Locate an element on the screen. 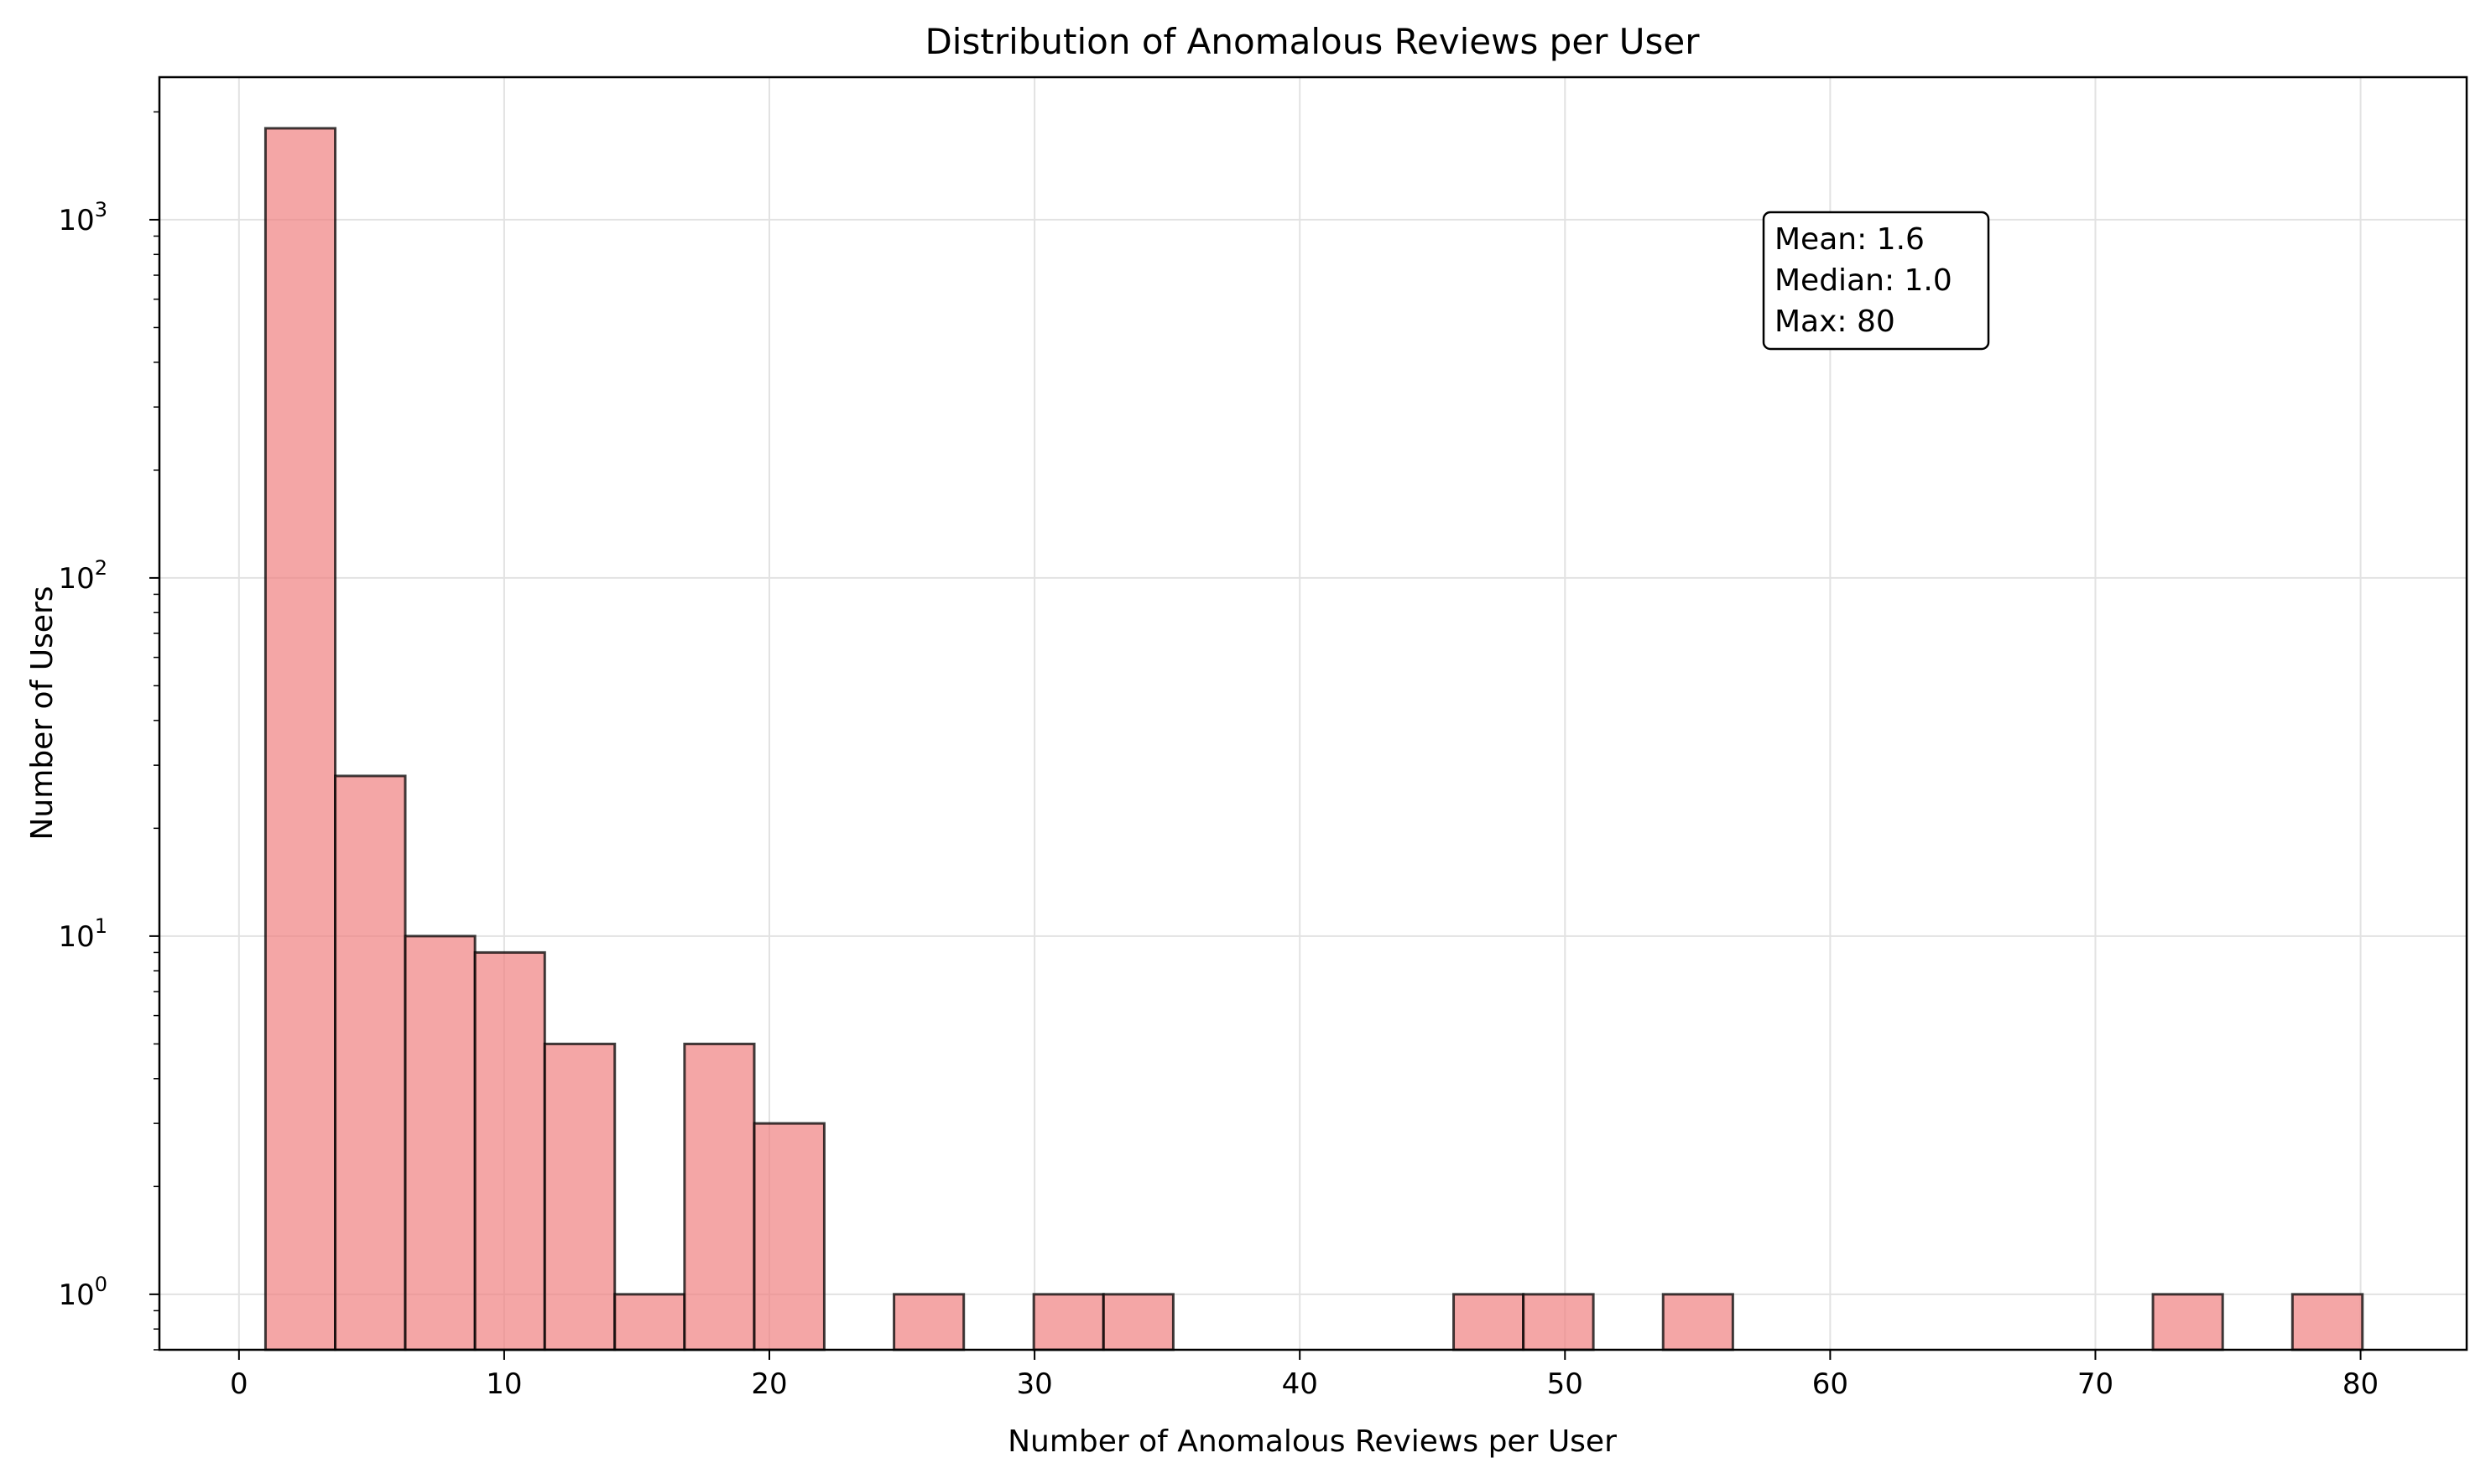 The width and height of the screenshot is (2491, 1484). x-axis-ticks: 0 10 20 30 40 50 60 70 80 is located at coordinates (1305, 1375).